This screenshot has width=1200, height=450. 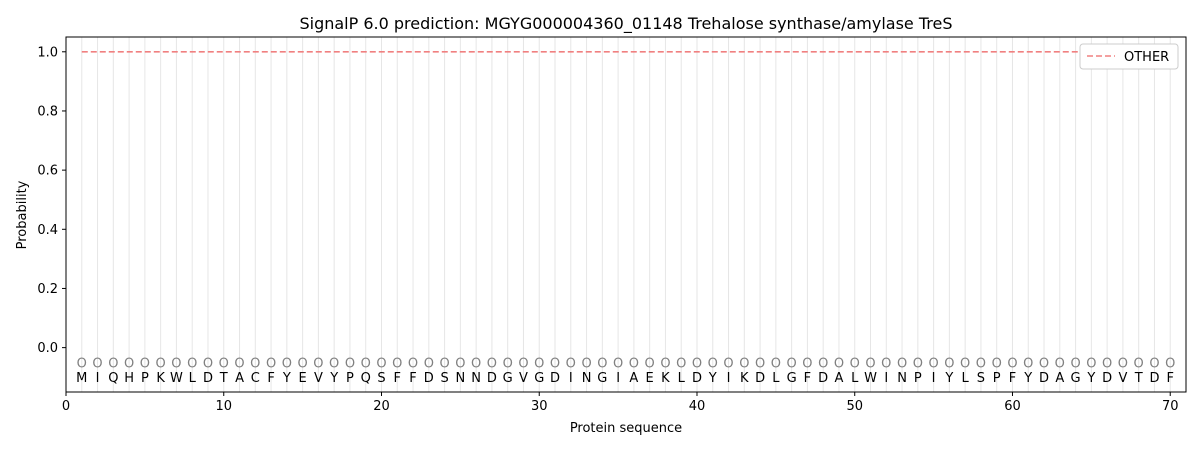 I want to click on x-tick-label: 0, so click(x=66, y=406).